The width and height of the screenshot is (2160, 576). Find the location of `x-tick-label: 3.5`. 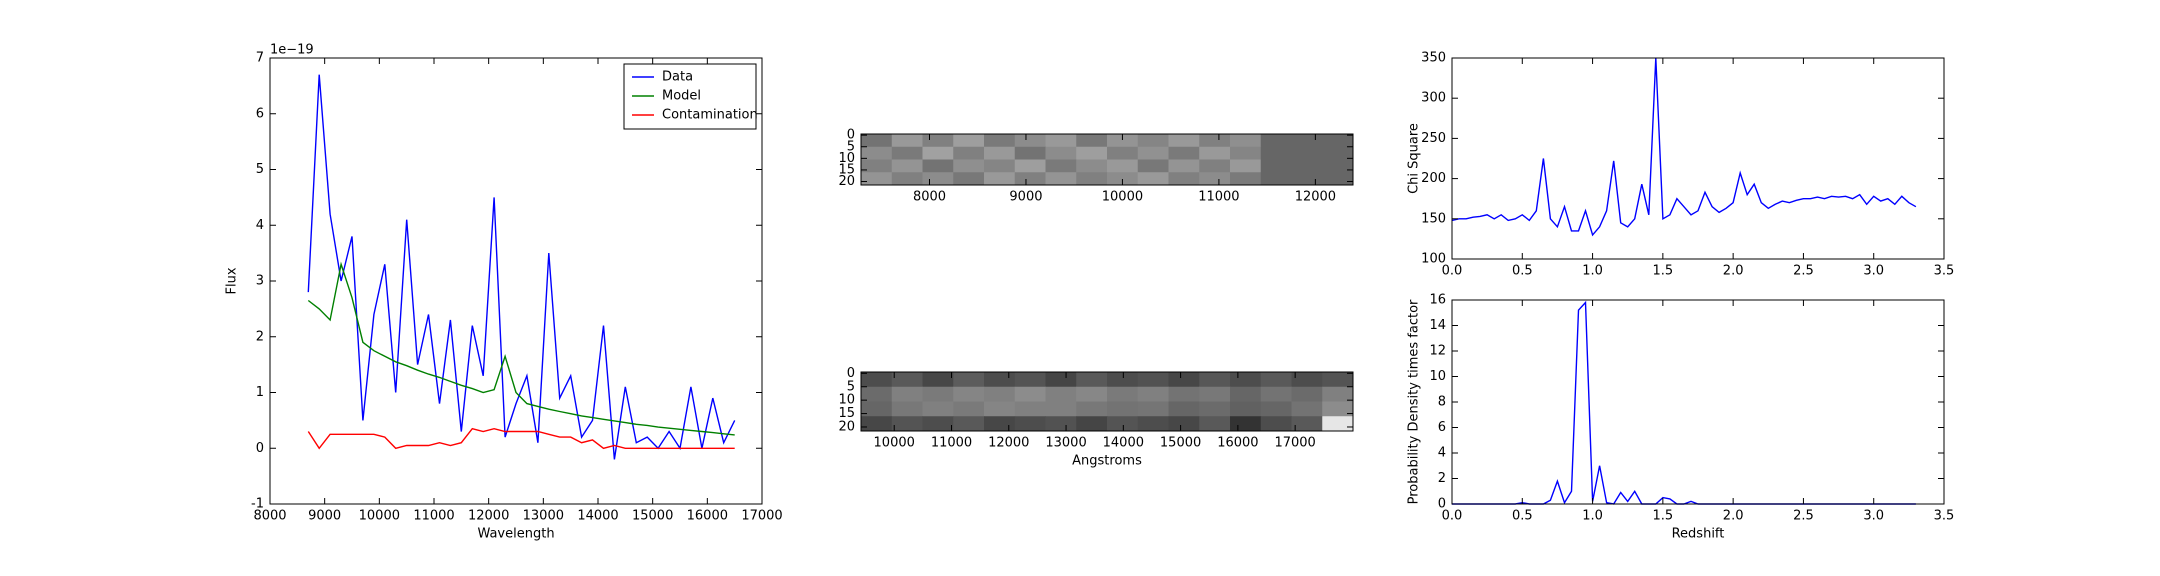

x-tick-label: 3.5 is located at coordinates (1944, 271).